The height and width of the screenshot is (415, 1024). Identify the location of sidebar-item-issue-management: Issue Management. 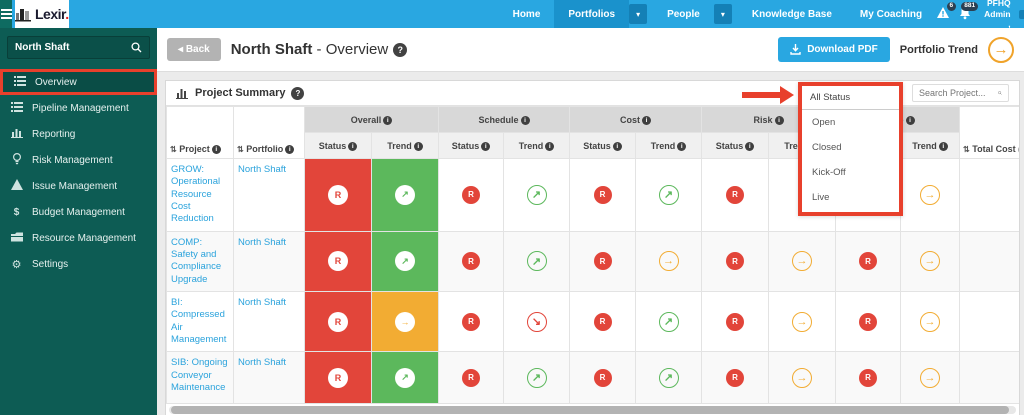
(78, 186).